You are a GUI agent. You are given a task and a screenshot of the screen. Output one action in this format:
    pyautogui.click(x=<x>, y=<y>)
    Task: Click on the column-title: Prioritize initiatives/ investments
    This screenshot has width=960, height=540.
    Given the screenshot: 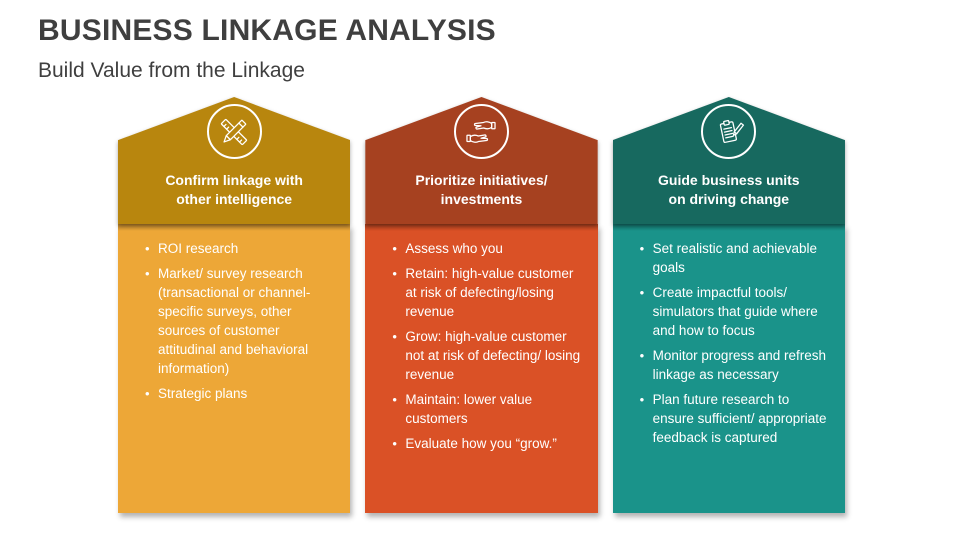 What is the action you would take?
    pyautogui.click(x=481, y=190)
    